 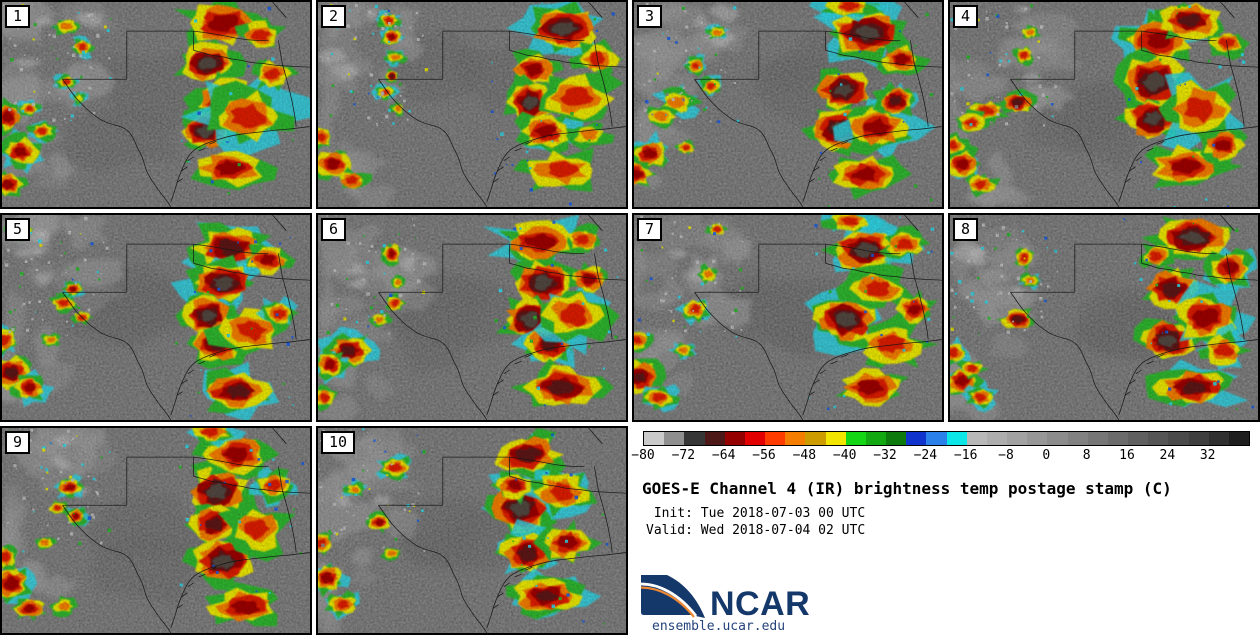 I want to click on member-number: 9, so click(x=18, y=442).